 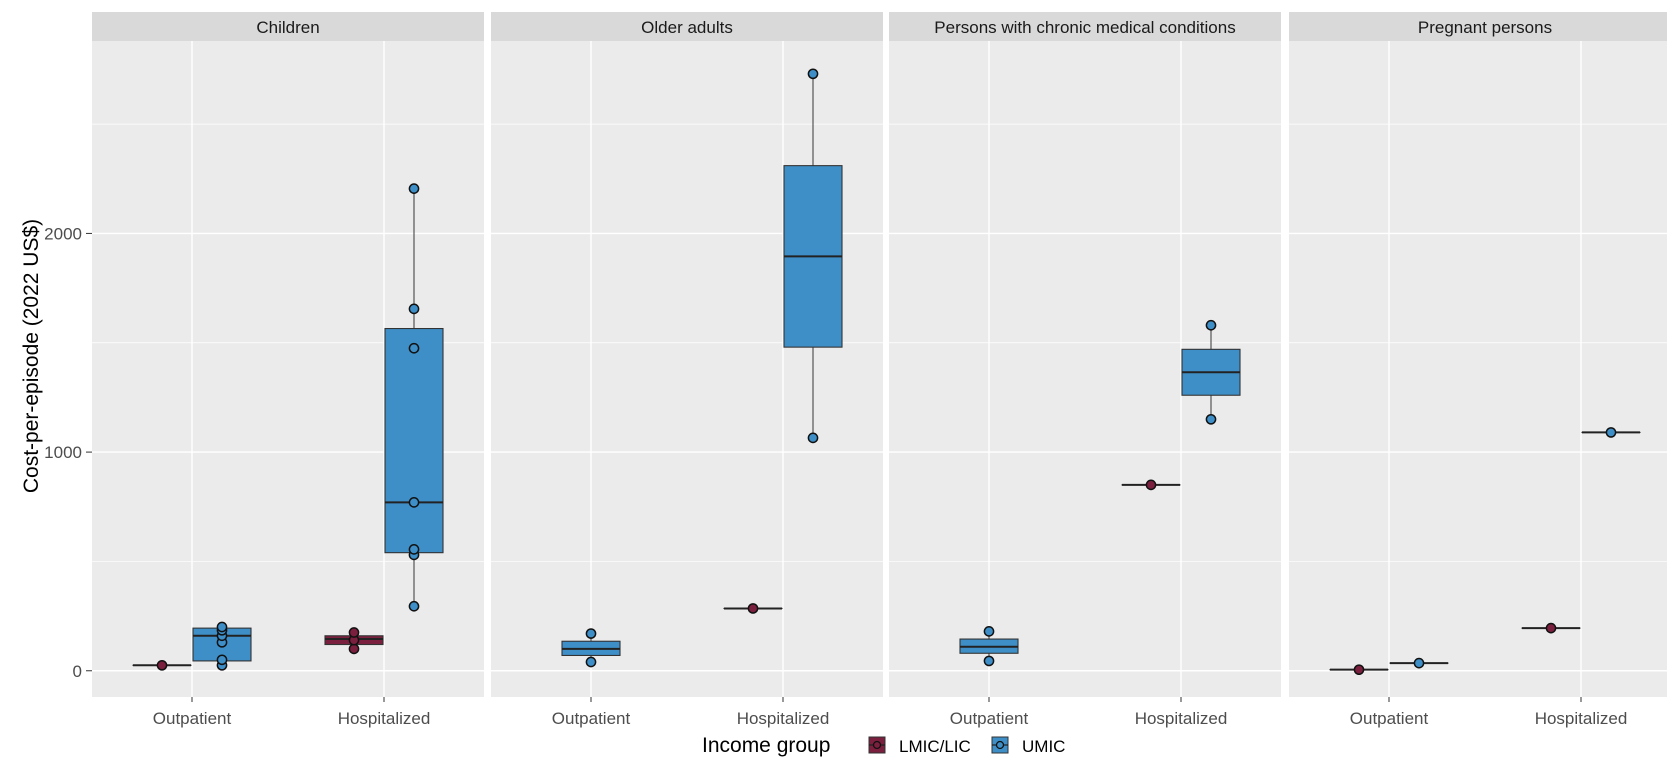 I want to click on y-axis-title: Cost-per-episode (2022 US$), so click(x=31, y=356).